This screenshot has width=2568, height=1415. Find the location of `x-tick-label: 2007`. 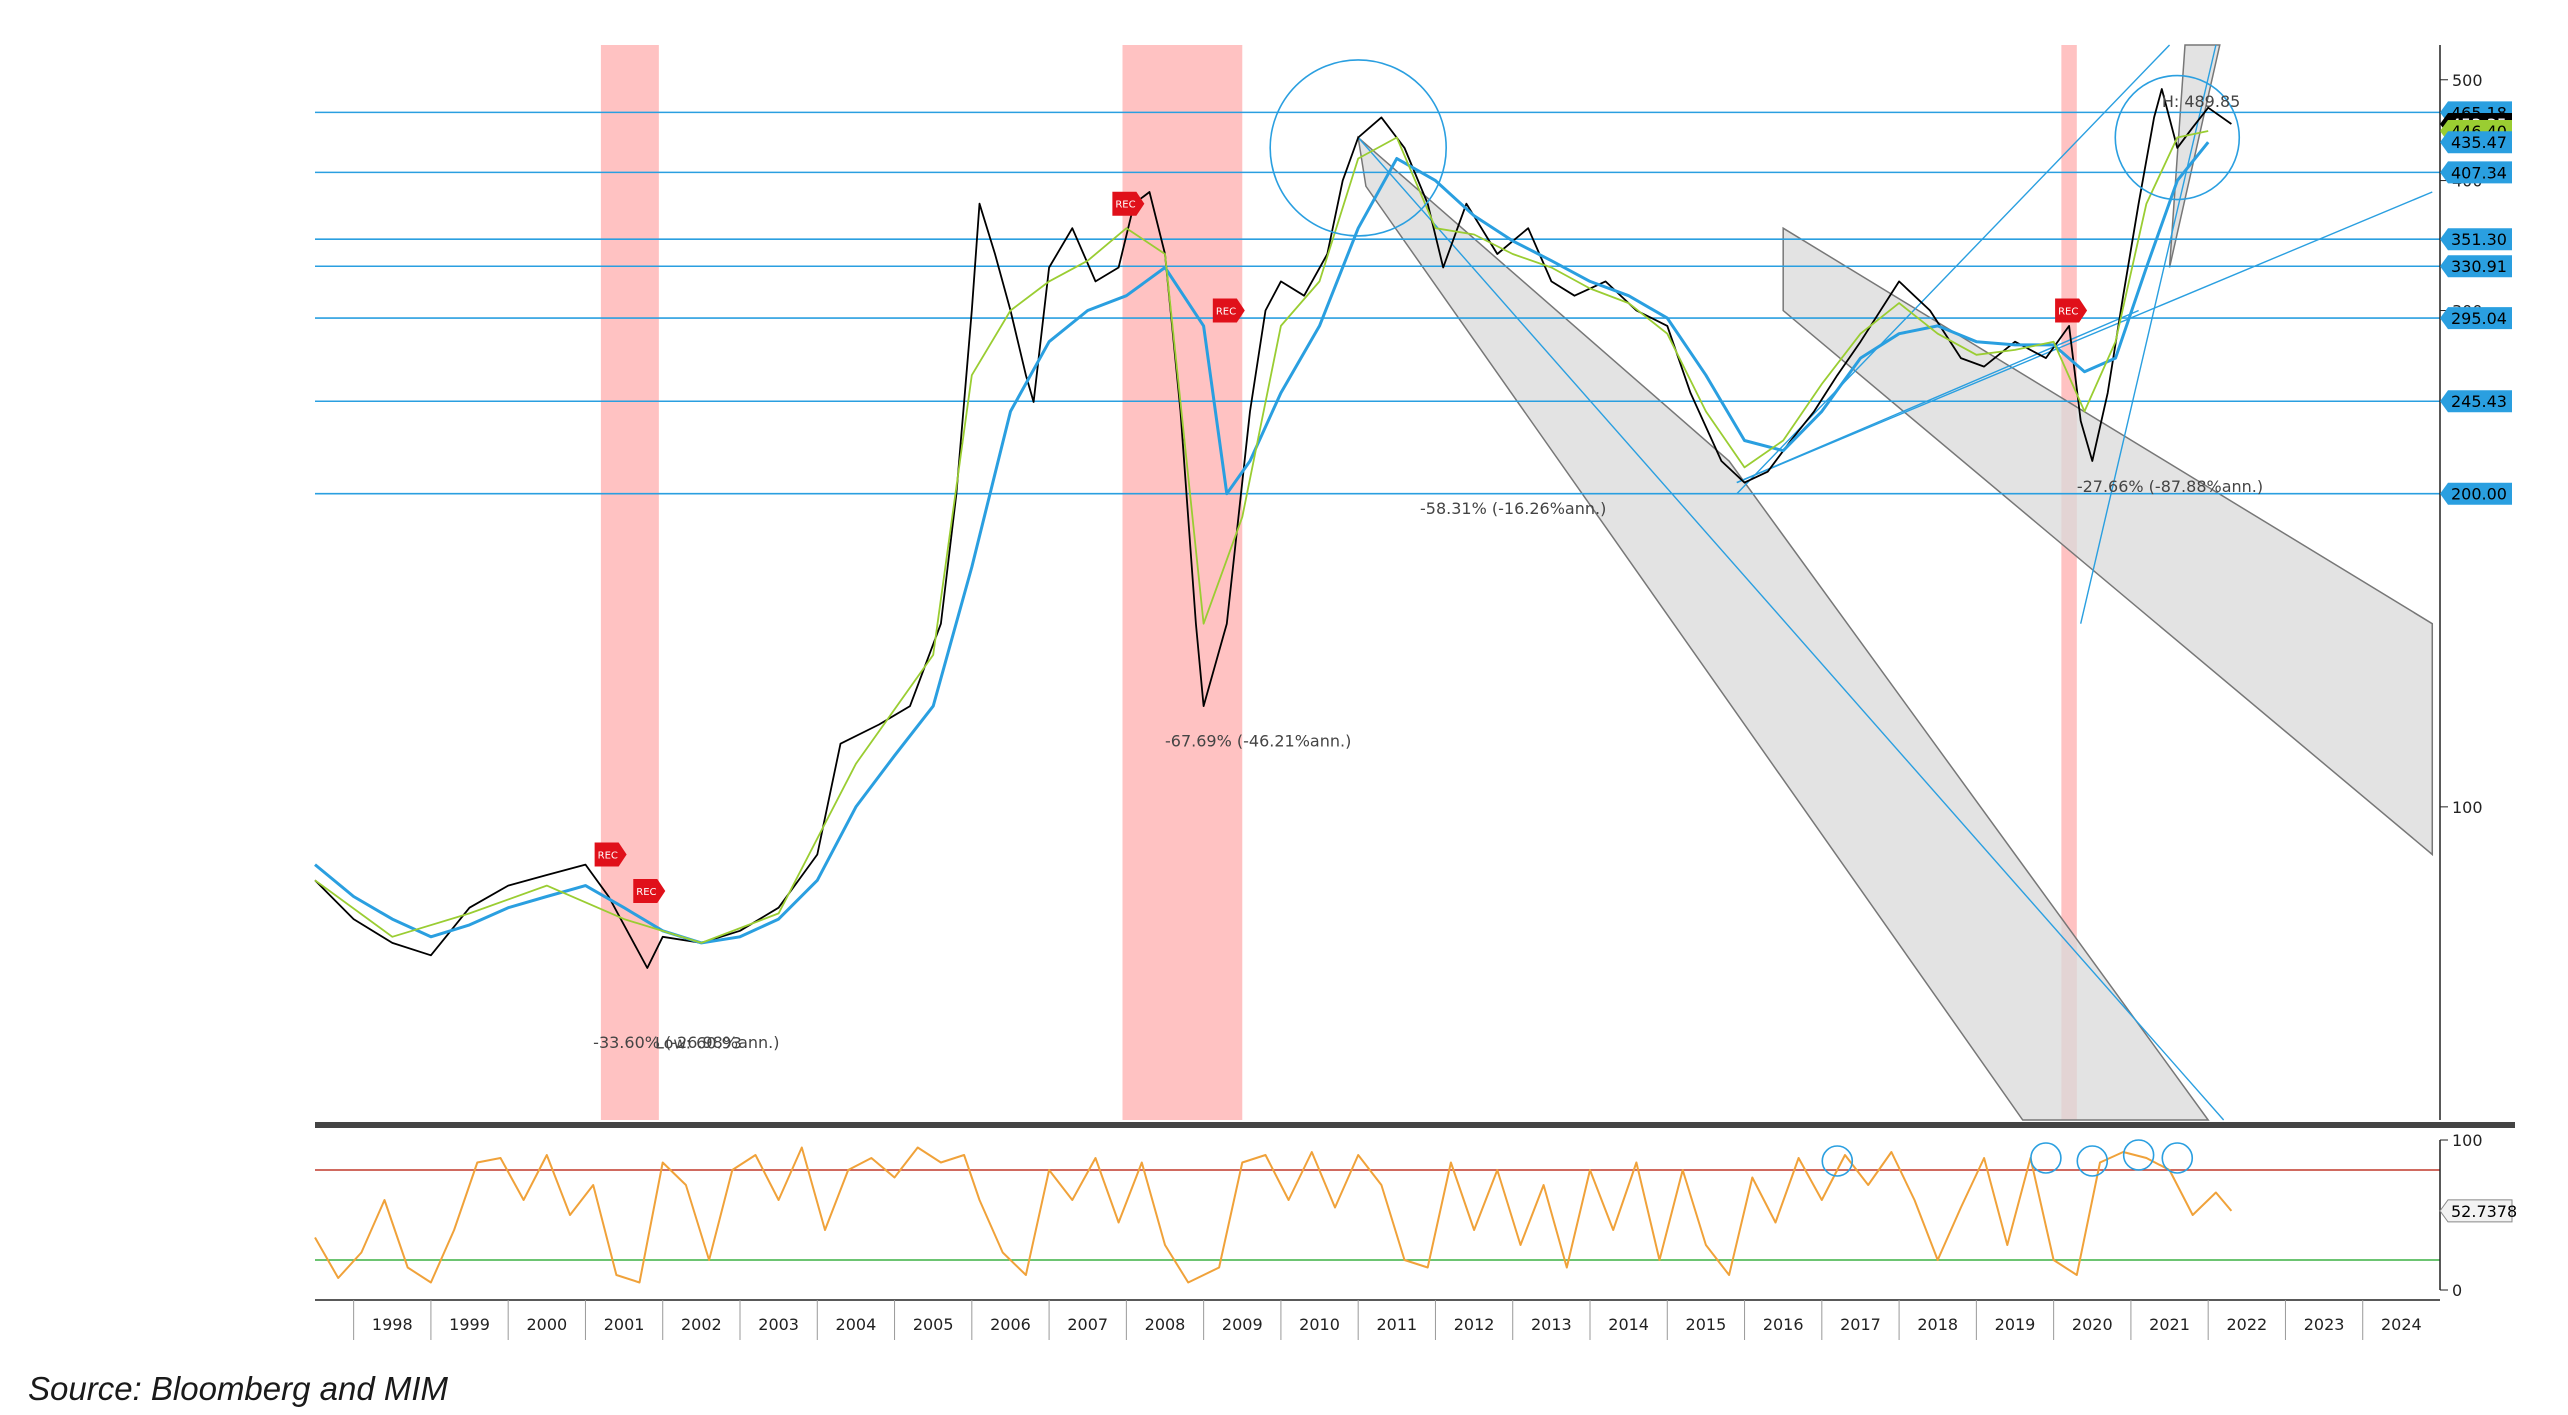

x-tick-label: 2007 is located at coordinates (1087, 1324).